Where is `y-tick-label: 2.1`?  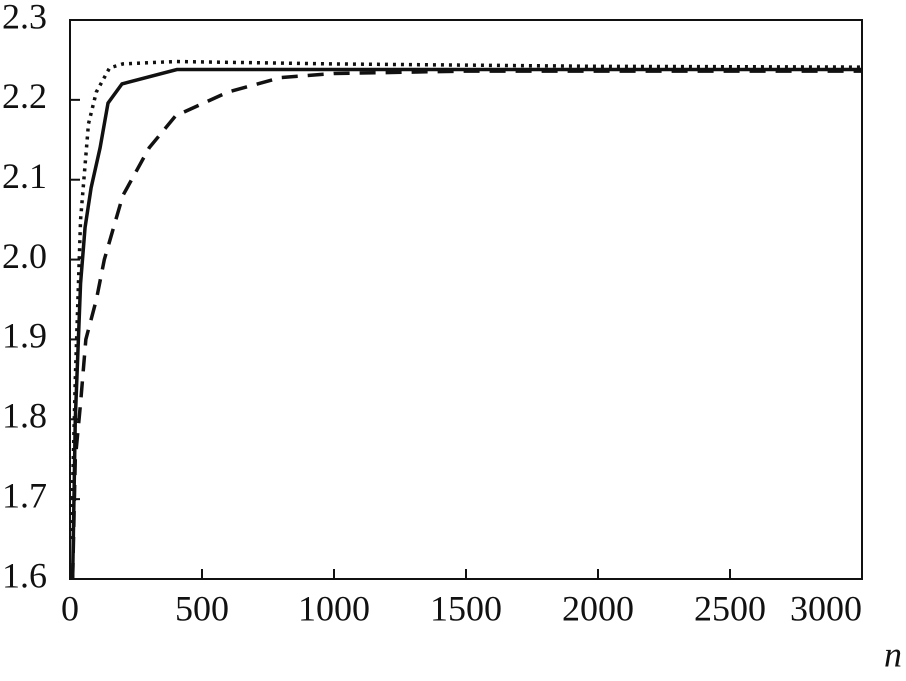
y-tick-label: 2.1 is located at coordinates (24, 176).